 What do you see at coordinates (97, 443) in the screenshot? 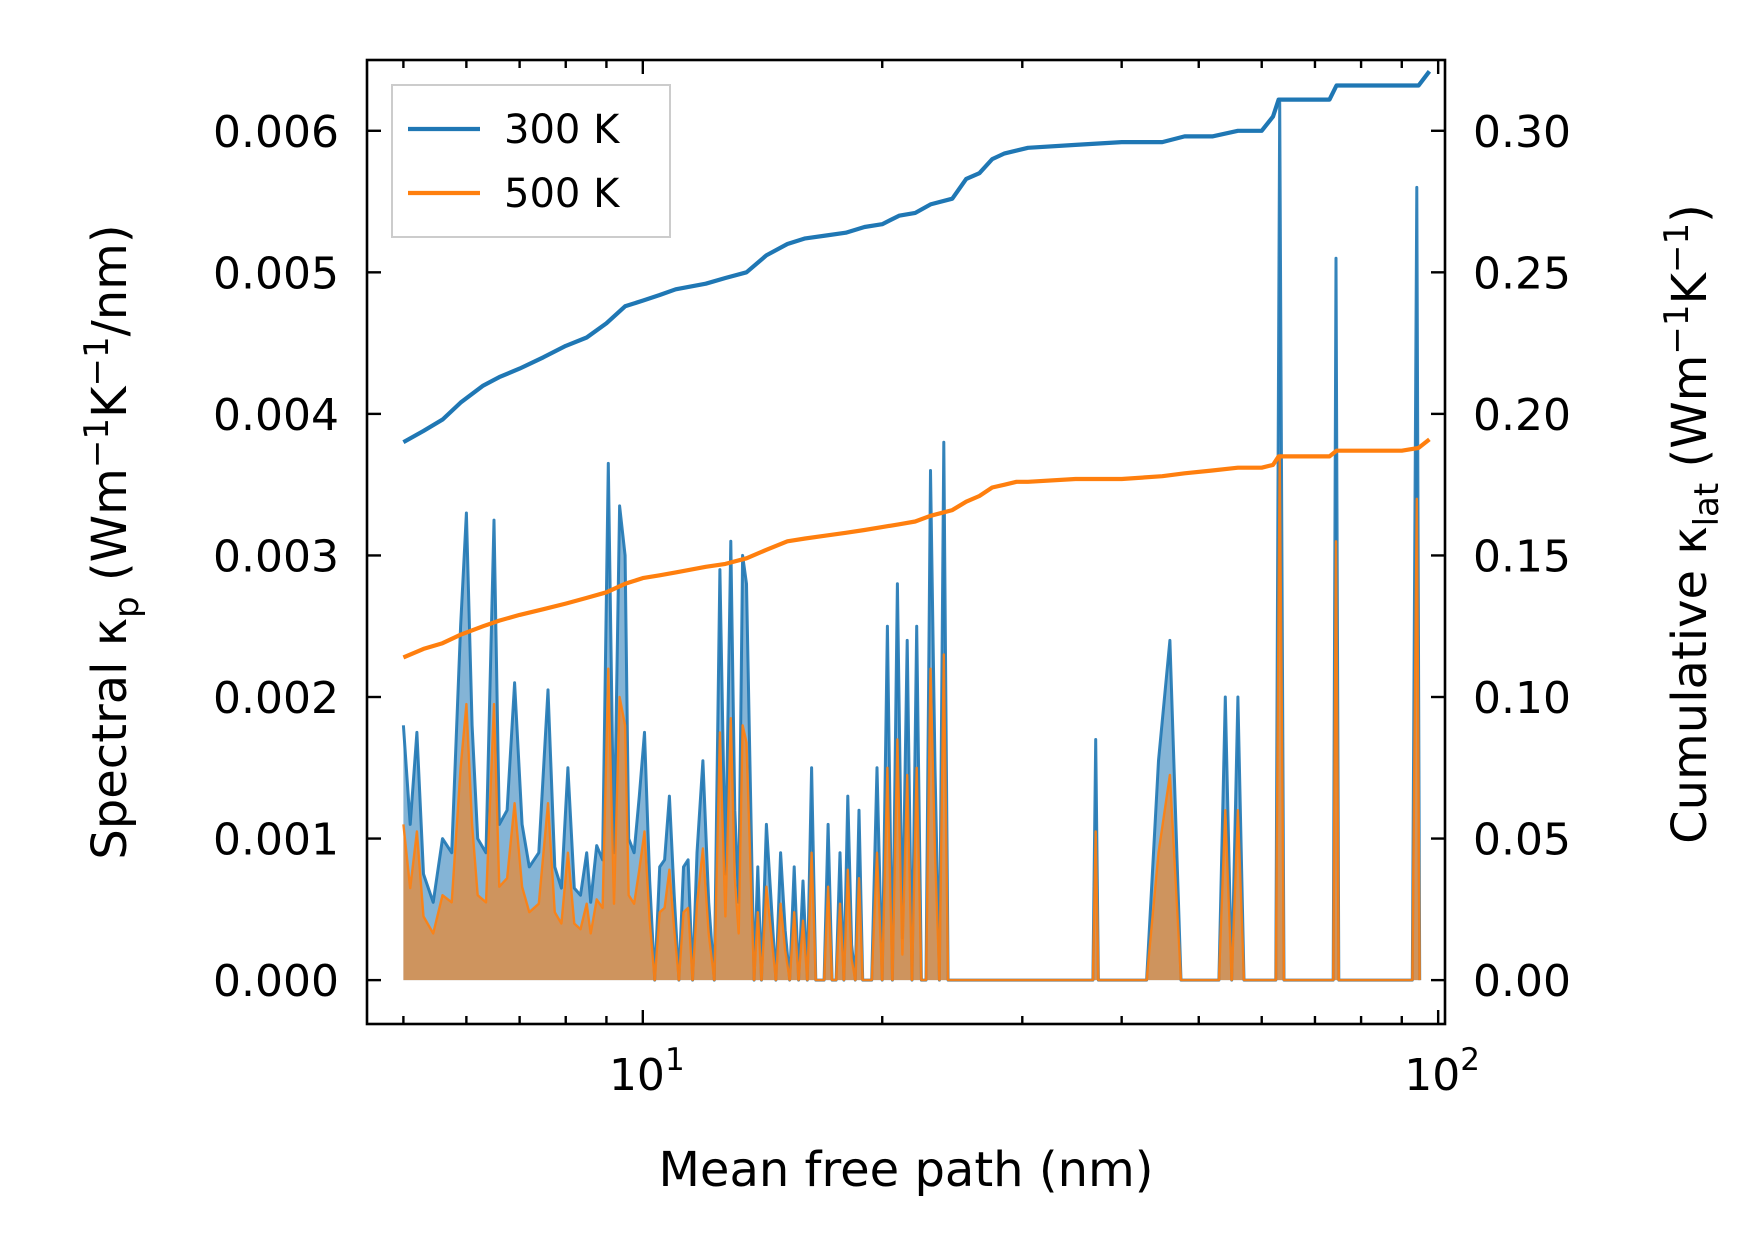
I see `y-left-title-sup1: −1` at bounding box center [97, 443].